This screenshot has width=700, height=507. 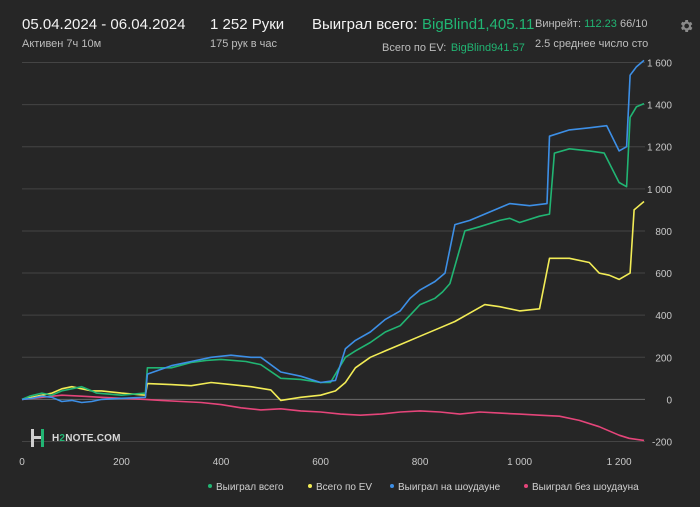 I want to click on winrate-suffix: 66/10, so click(x=633, y=24).